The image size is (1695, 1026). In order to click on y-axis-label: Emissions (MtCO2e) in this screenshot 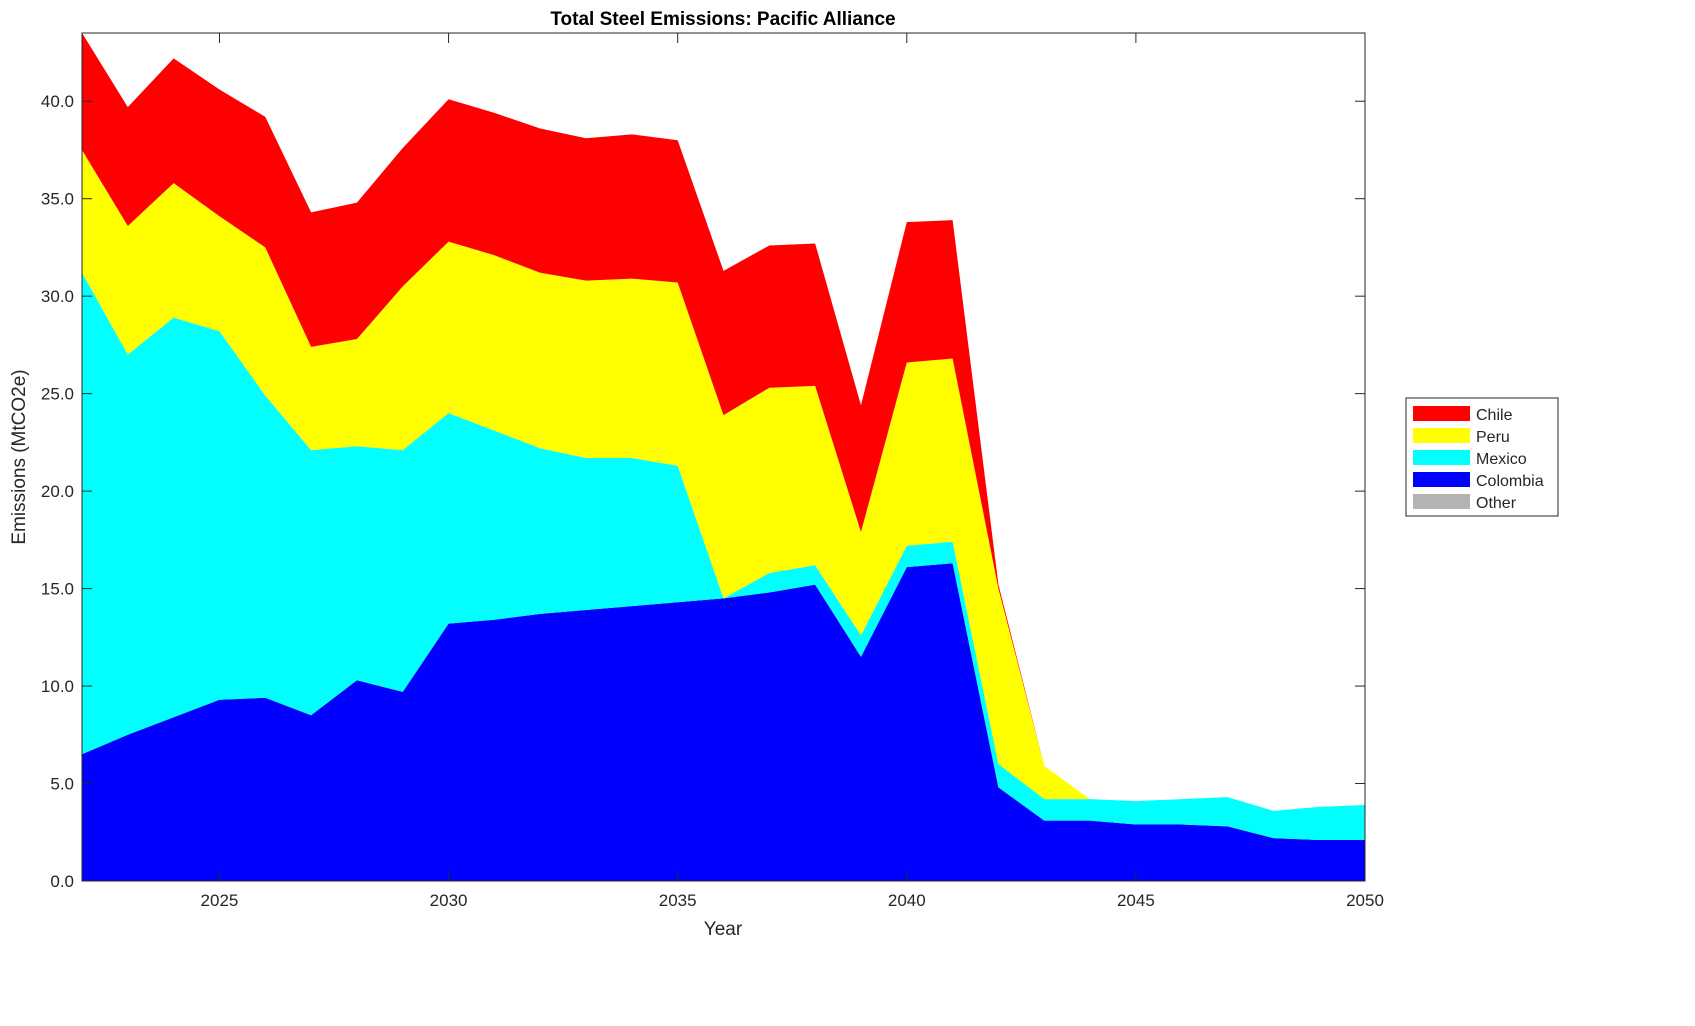, I will do `click(19, 456)`.